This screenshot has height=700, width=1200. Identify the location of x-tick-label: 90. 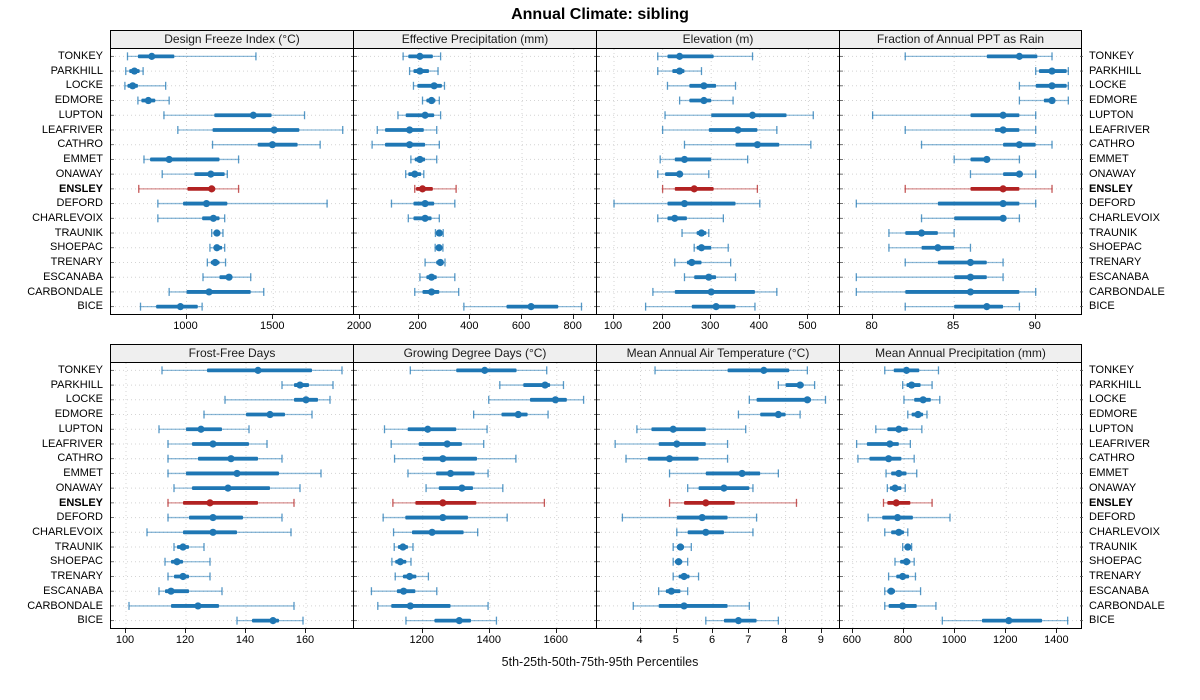
(1034, 326).